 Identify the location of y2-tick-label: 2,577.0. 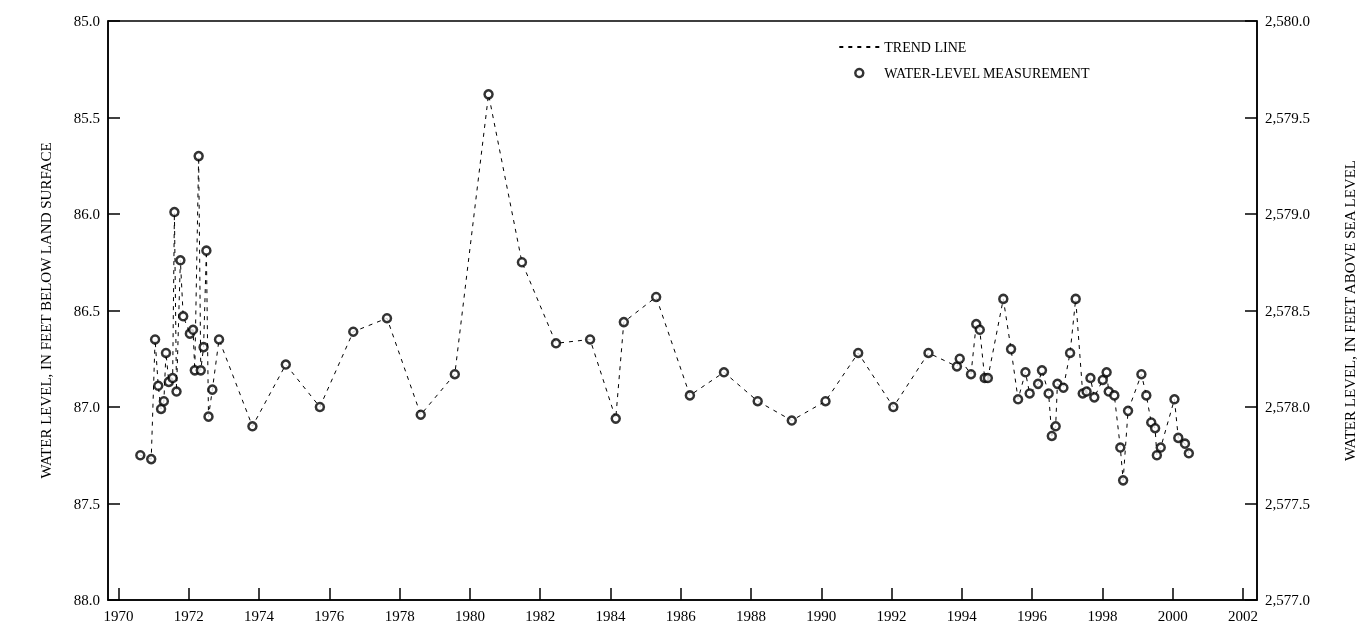
(1287, 600).